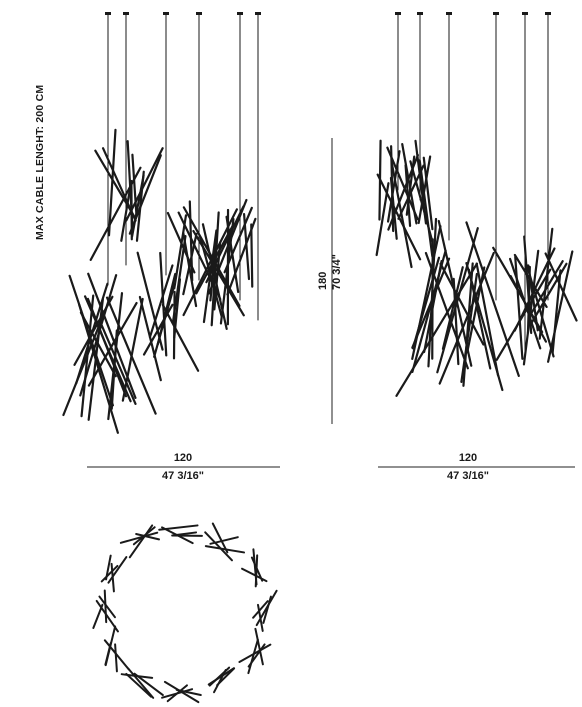 The height and width of the screenshot is (707, 582). What do you see at coordinates (183, 458) in the screenshot?
I see `width-dim-left-metric: 120` at bounding box center [183, 458].